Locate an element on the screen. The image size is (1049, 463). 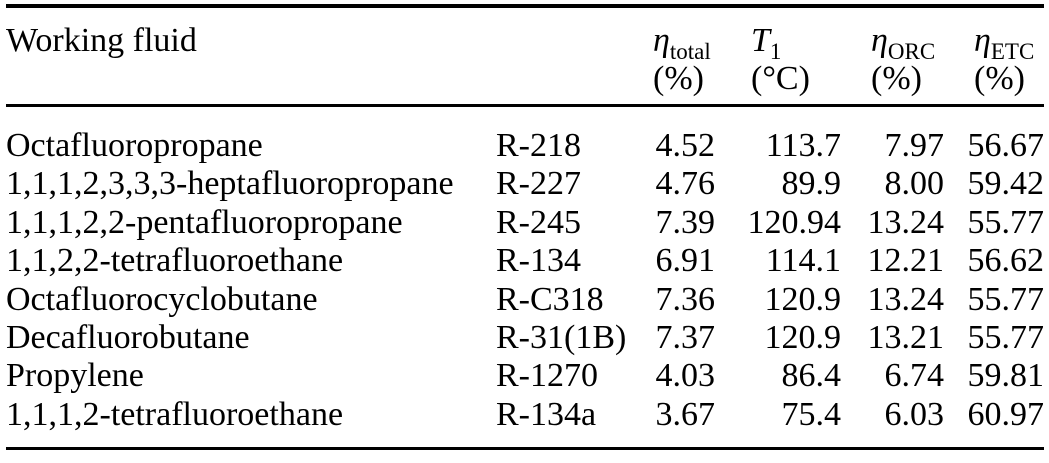
eta-total-value: 4.76 is located at coordinates (685, 184).